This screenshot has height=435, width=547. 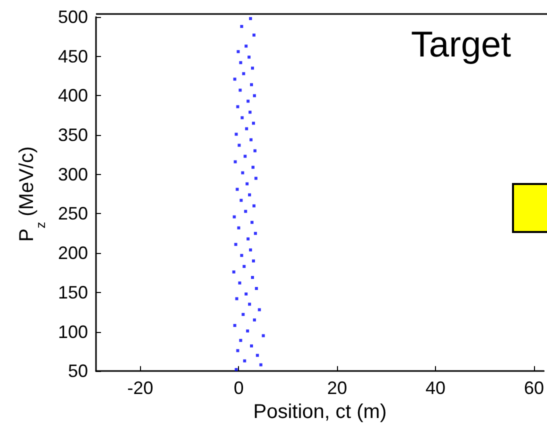 What do you see at coordinates (73, 135) in the screenshot?
I see `y-tick-label: 350` at bounding box center [73, 135].